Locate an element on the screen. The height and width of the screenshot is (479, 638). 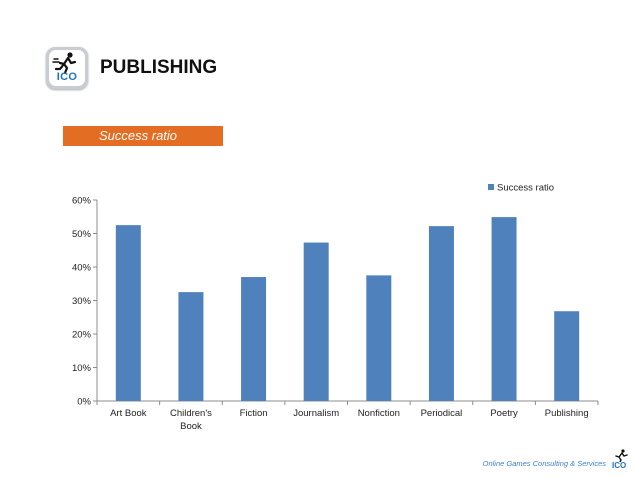
footer-logo: ICO is located at coordinates (621, 459).